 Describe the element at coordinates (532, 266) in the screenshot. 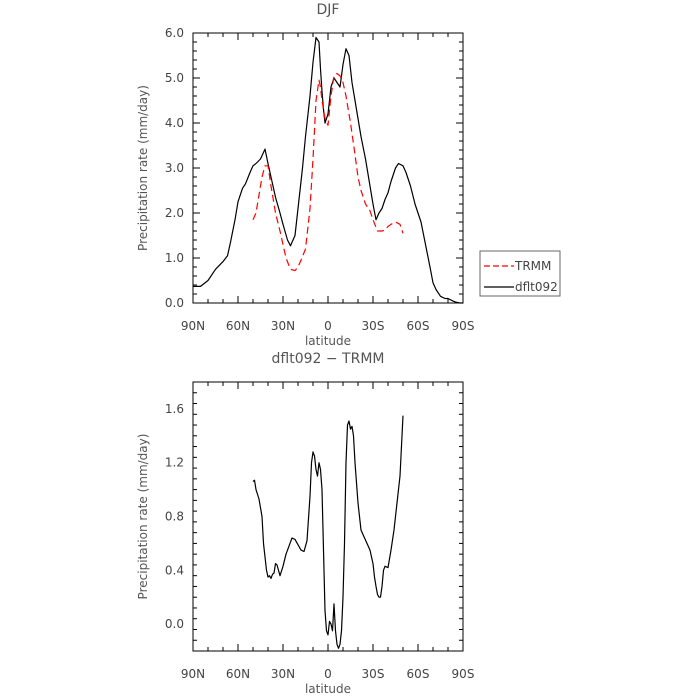

I see `legend-label-trmm: TRMM` at that location.